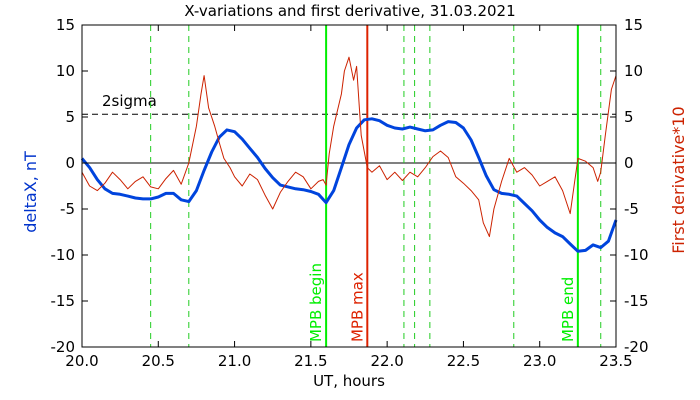 The width and height of the screenshot is (700, 400). I want to click on y-tick-label-left: -5, so click(67, 209).